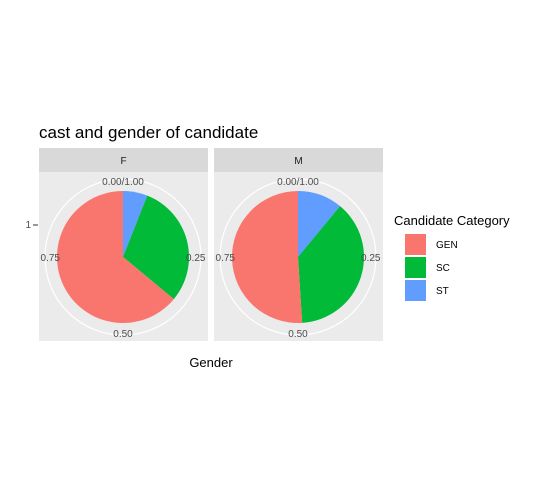 This screenshot has height=492, width=550. I want to click on tick-label-025-m: 0.25, so click(371, 258).